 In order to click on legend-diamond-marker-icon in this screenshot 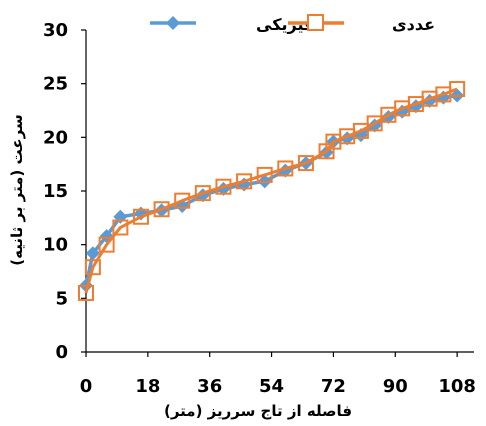, I will do `click(173, 23)`.